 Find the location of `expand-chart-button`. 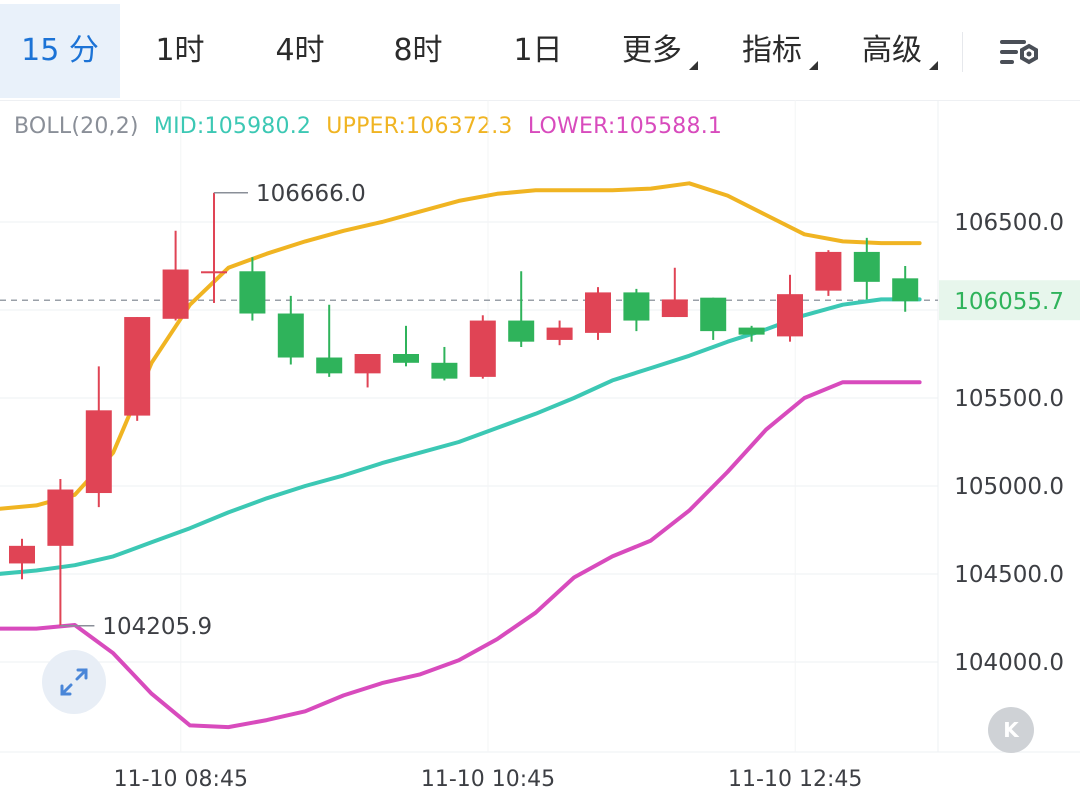

expand-chart-button is located at coordinates (74, 682).